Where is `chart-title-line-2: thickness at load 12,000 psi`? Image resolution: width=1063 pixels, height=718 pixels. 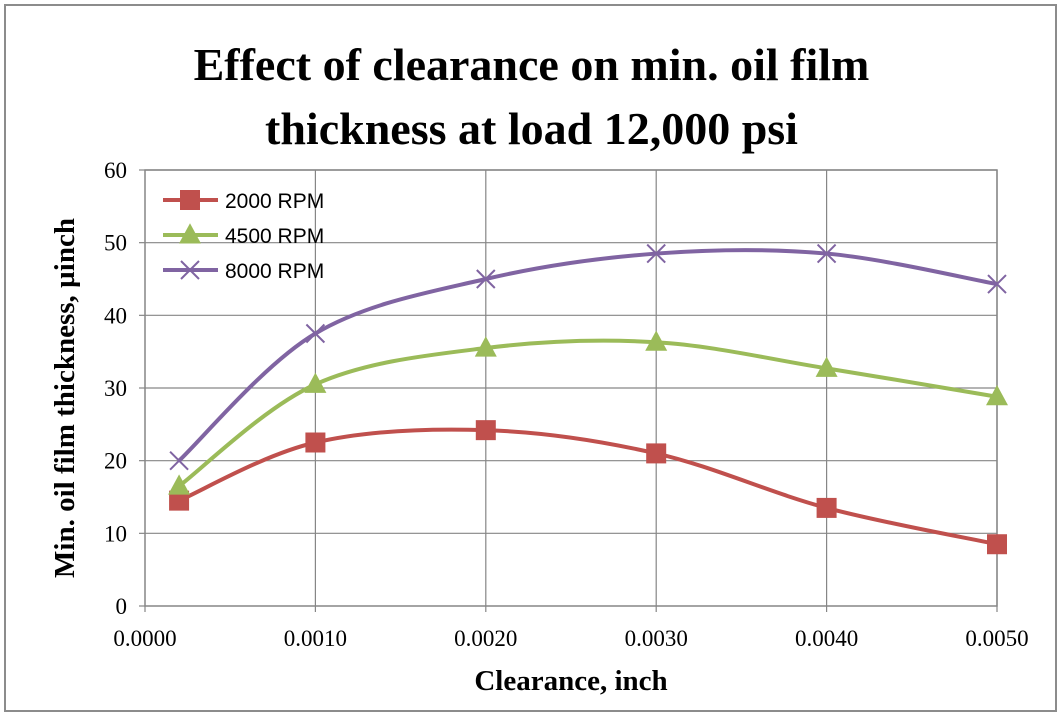 chart-title-line-2: thickness at load 12,000 psi is located at coordinates (531, 128).